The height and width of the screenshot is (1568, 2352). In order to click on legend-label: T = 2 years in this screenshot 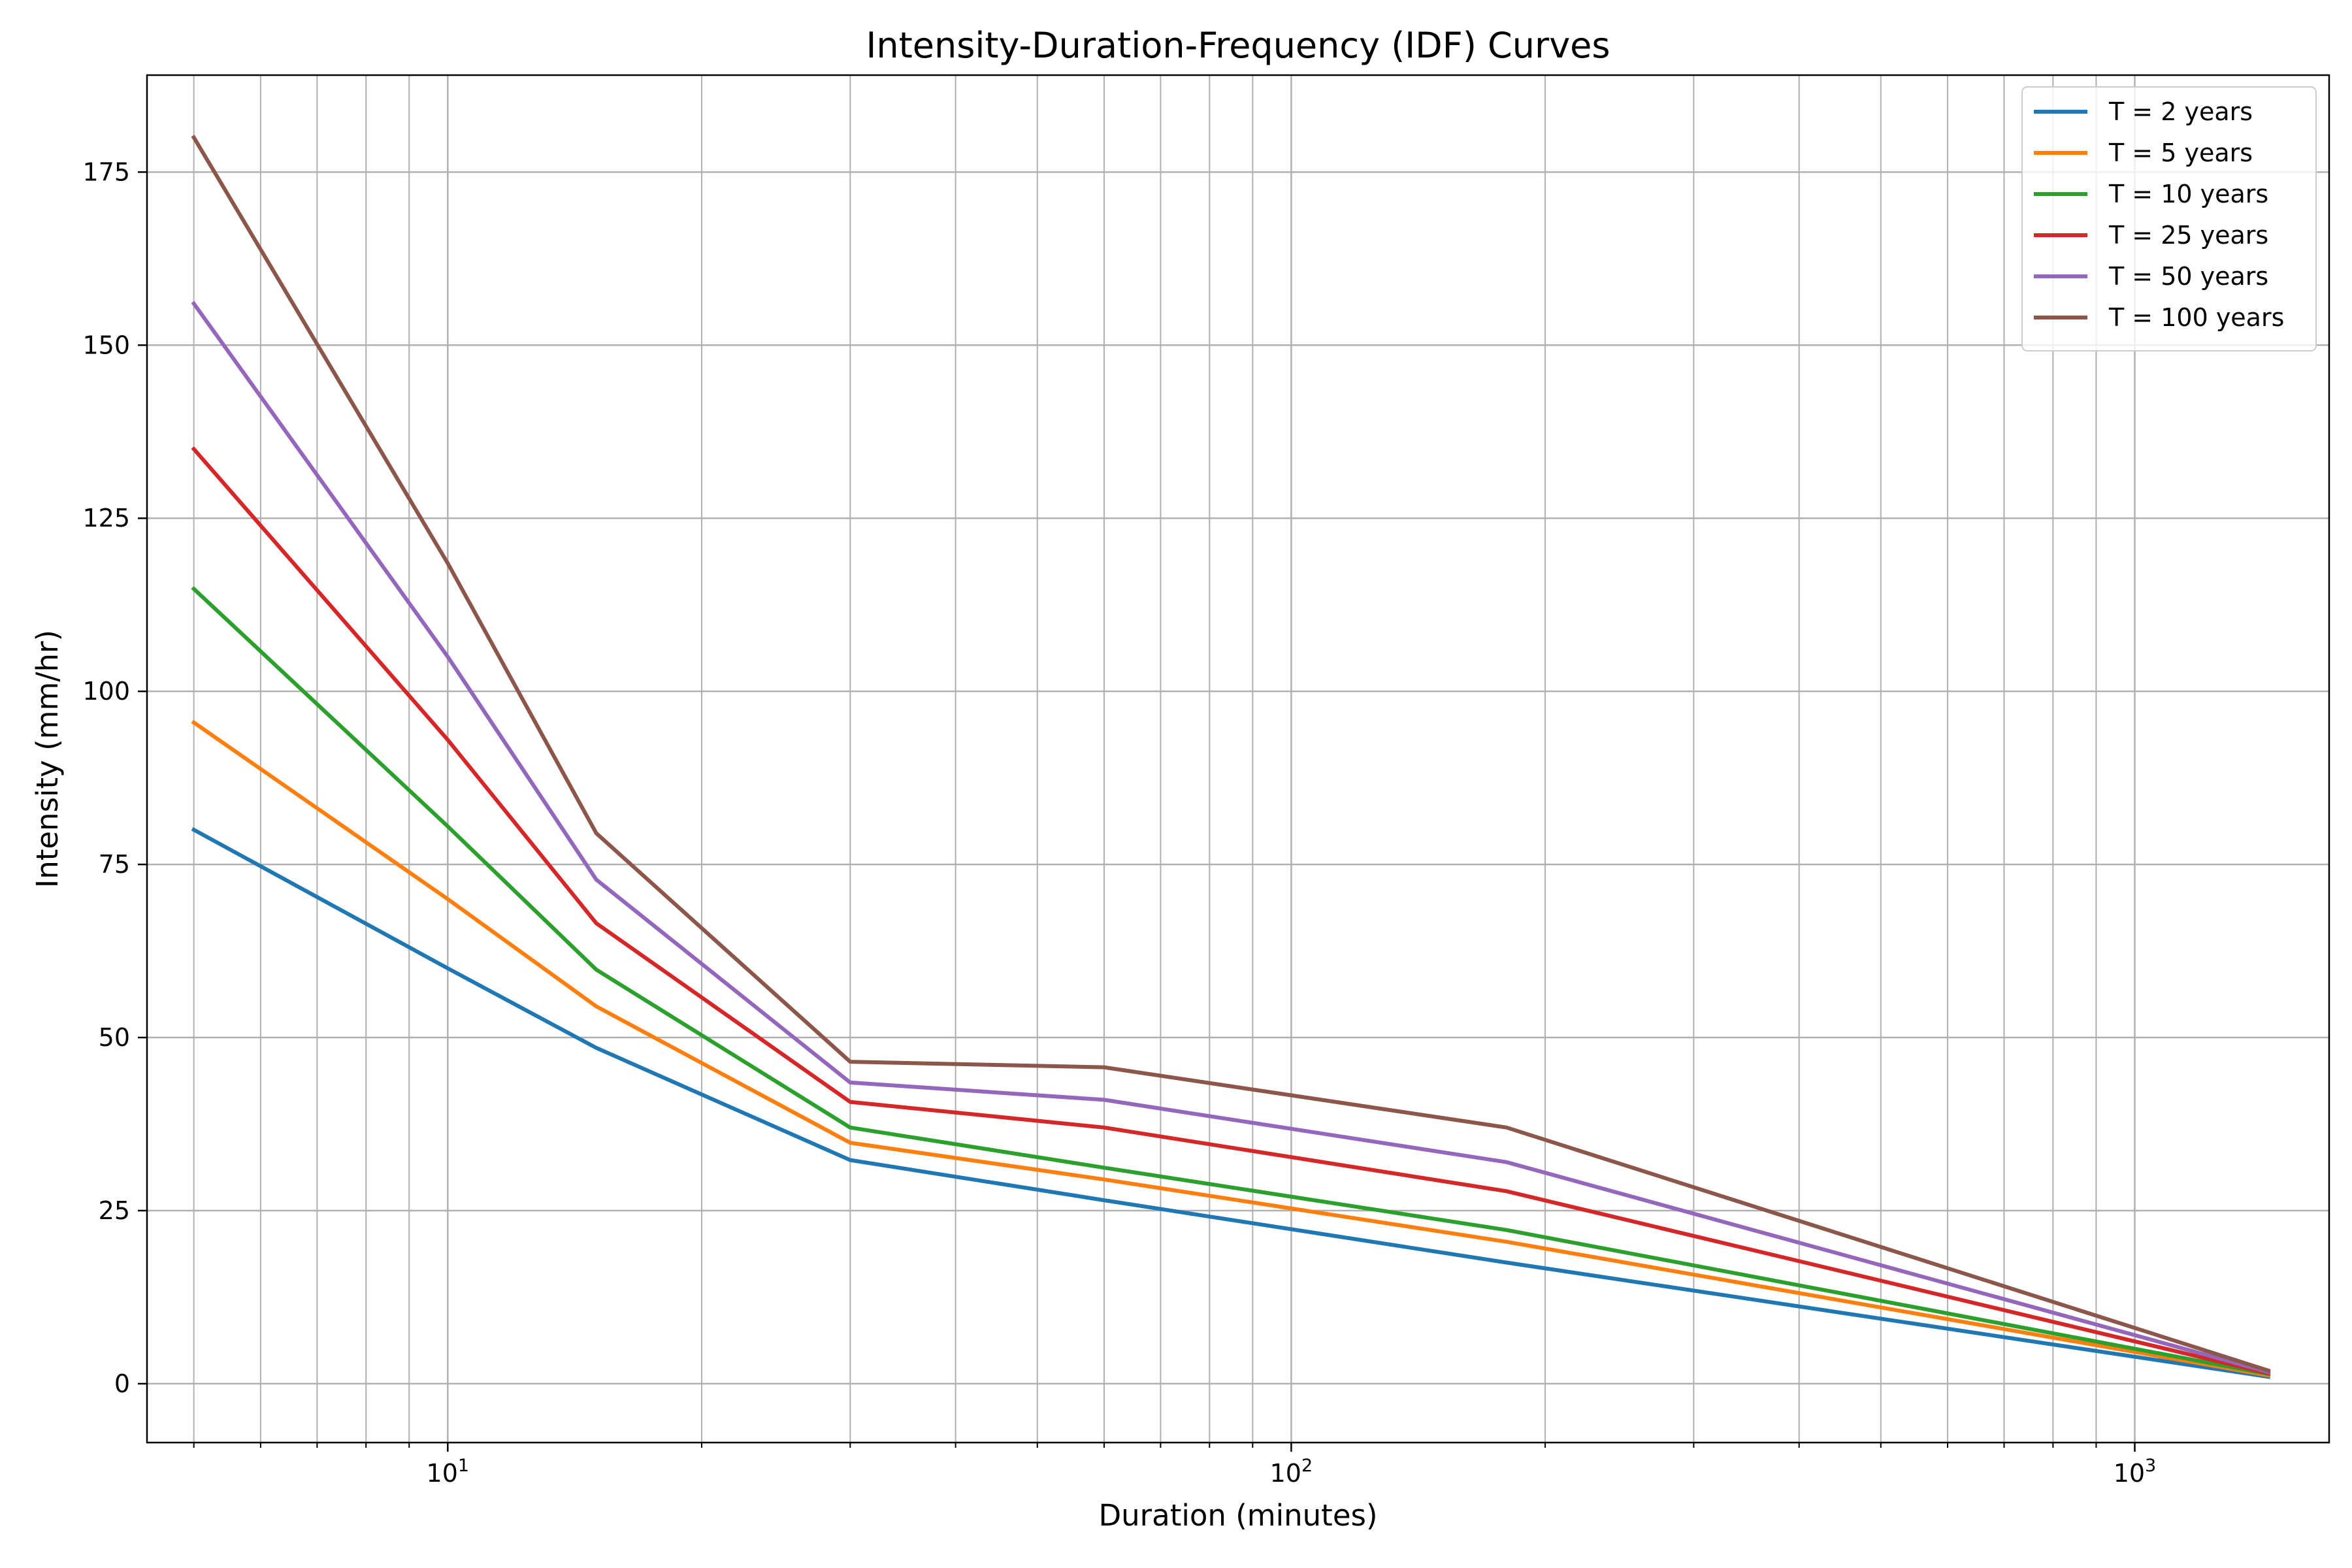, I will do `click(2180, 111)`.